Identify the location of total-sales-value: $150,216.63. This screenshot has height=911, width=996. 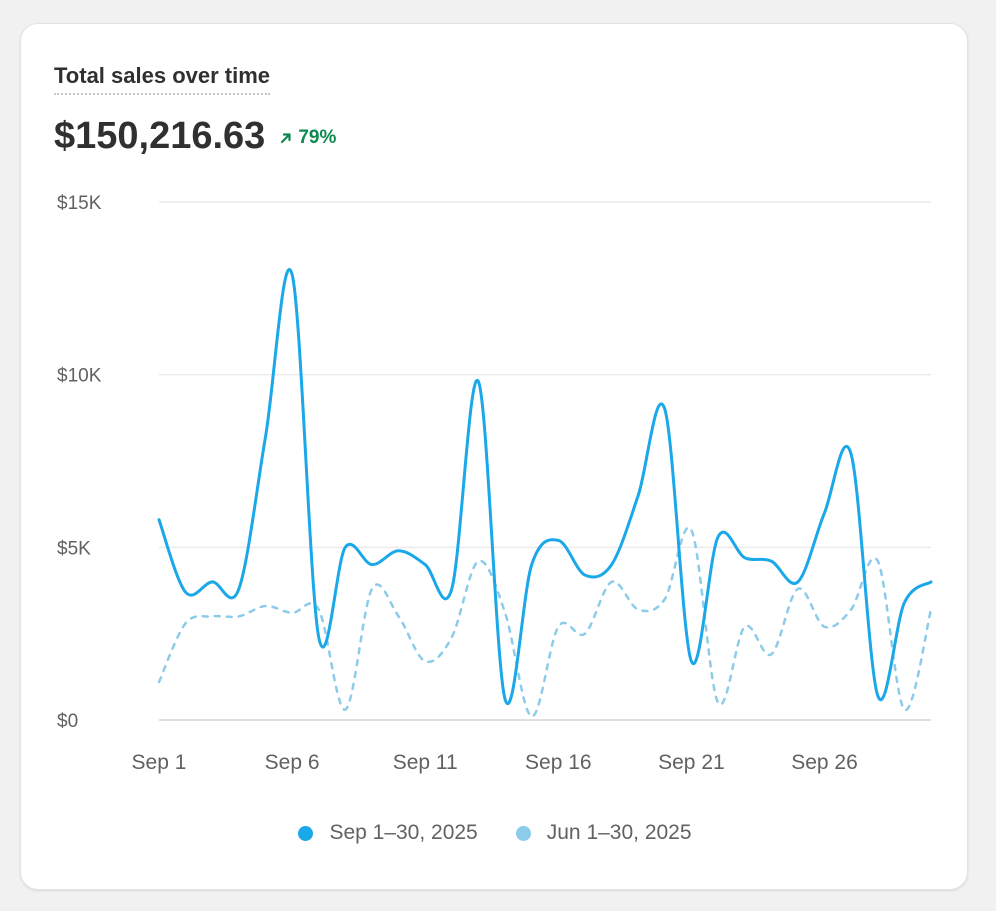
(160, 136).